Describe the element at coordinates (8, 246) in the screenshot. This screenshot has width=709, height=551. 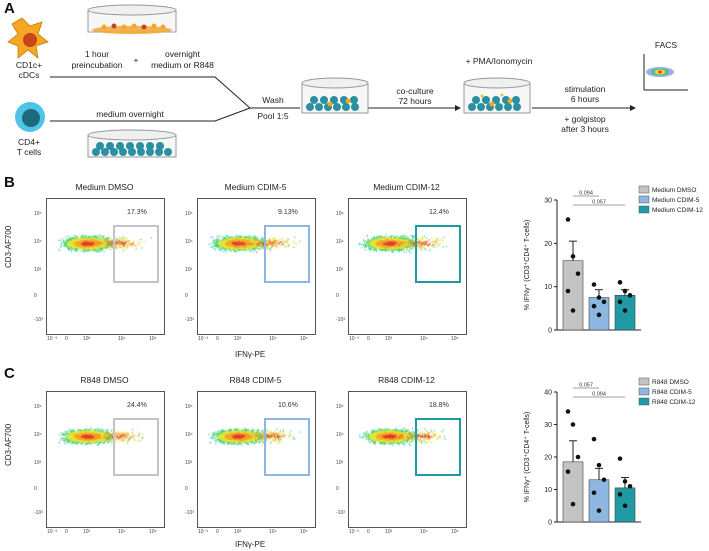
I see `panel-b-ylabel: CD3-AF700` at that location.